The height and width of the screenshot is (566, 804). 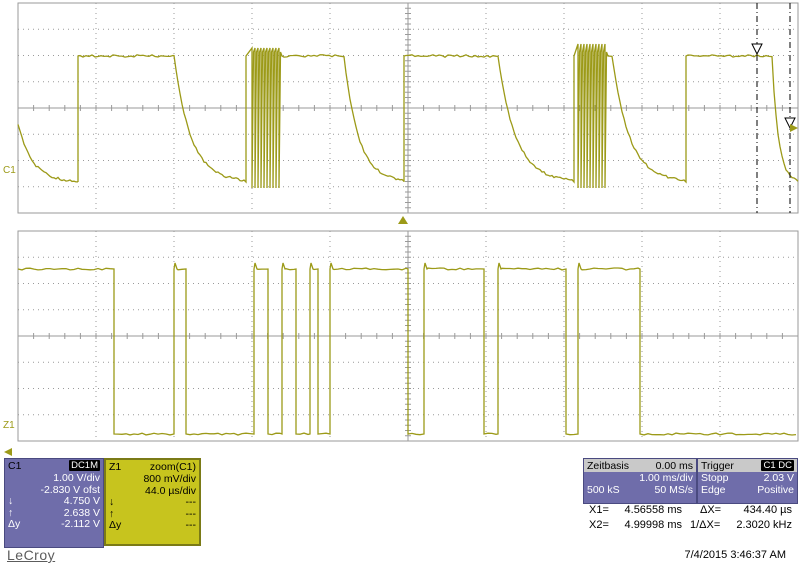 I want to click on timebase-div: 1.00 ms/div, so click(x=666, y=478).